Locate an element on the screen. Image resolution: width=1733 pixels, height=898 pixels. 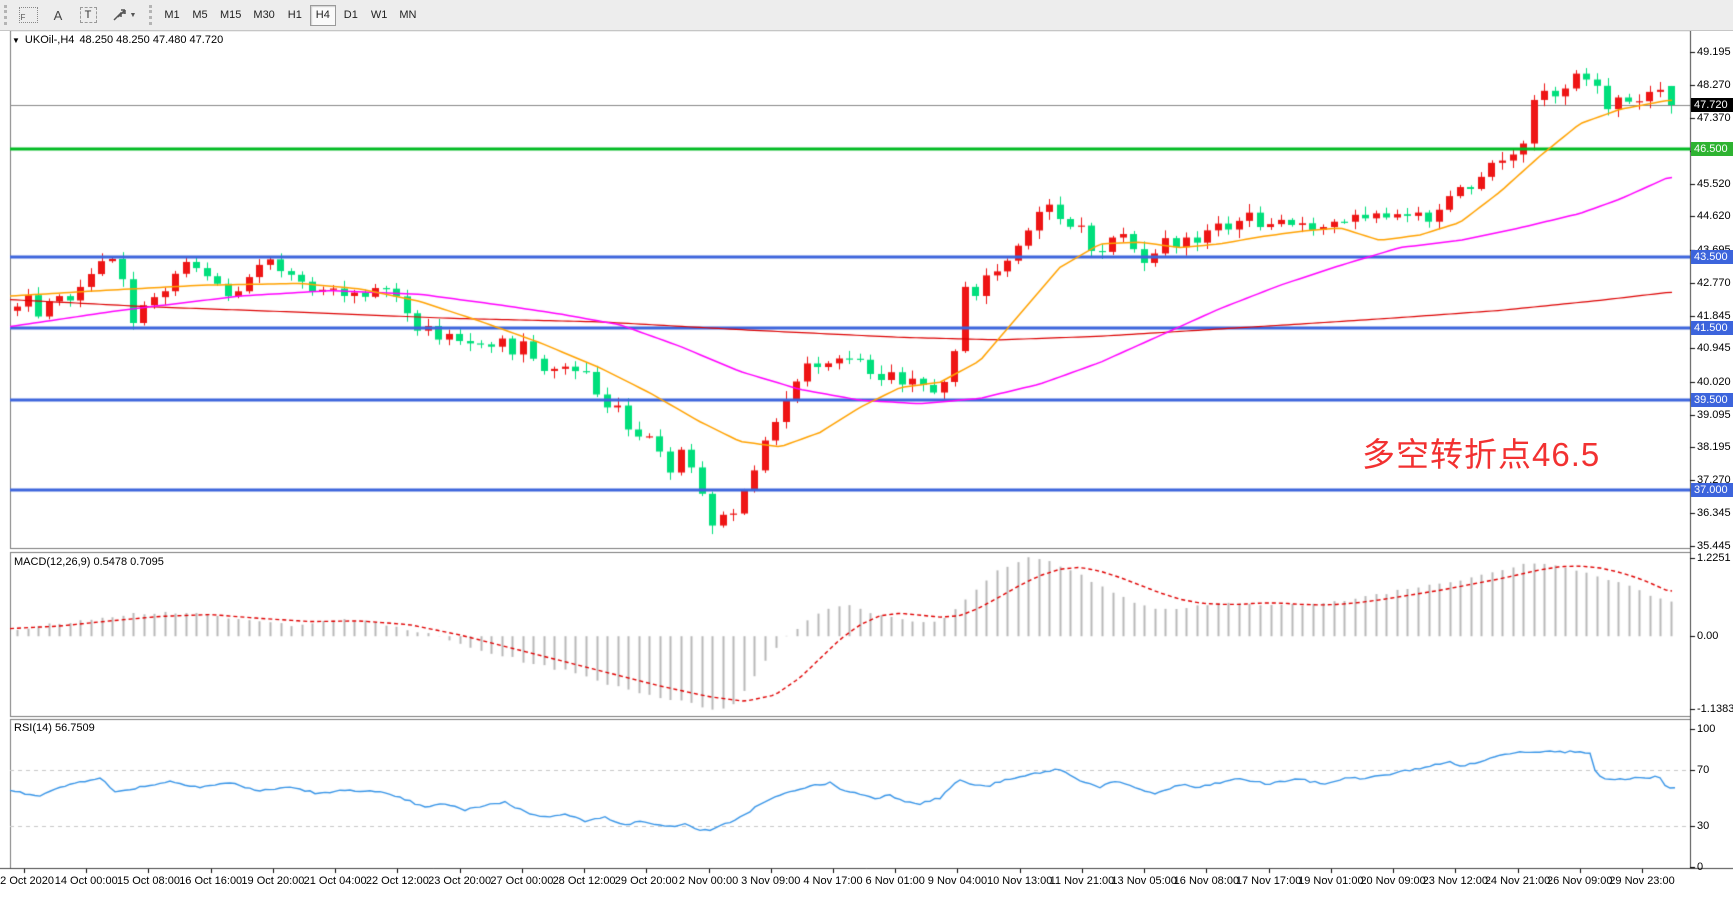
time-axis-label: 15 Oct 08:00 is located at coordinates (148, 881).